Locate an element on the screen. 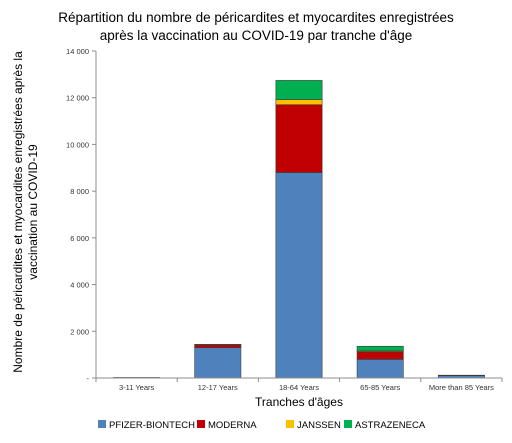 Image resolution: width=512 pixels, height=443 pixels. y-axis: - 2 000 4 000 6 000 8 000 10 000 12 000 14 000 is located at coordinates (81, 215).